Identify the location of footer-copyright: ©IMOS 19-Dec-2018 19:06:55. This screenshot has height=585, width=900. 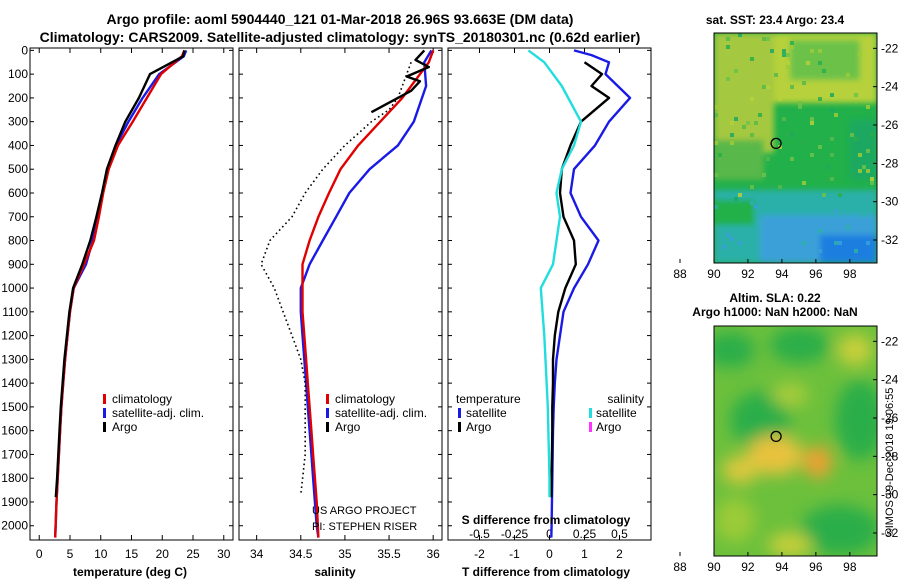
(890, 462).